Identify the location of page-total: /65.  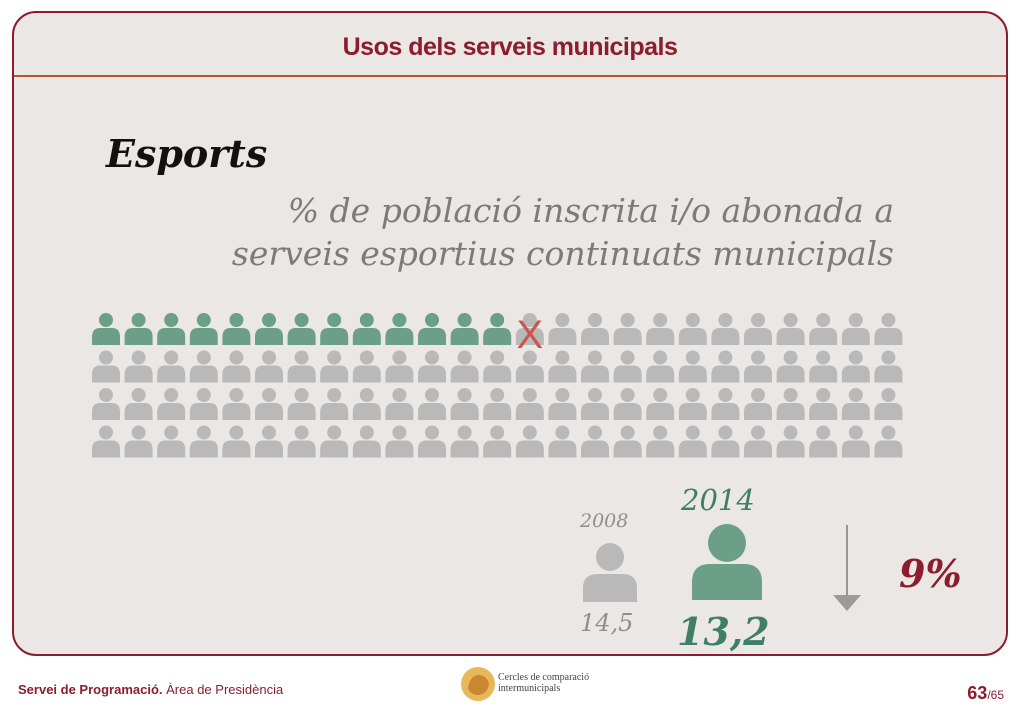
(995, 695).